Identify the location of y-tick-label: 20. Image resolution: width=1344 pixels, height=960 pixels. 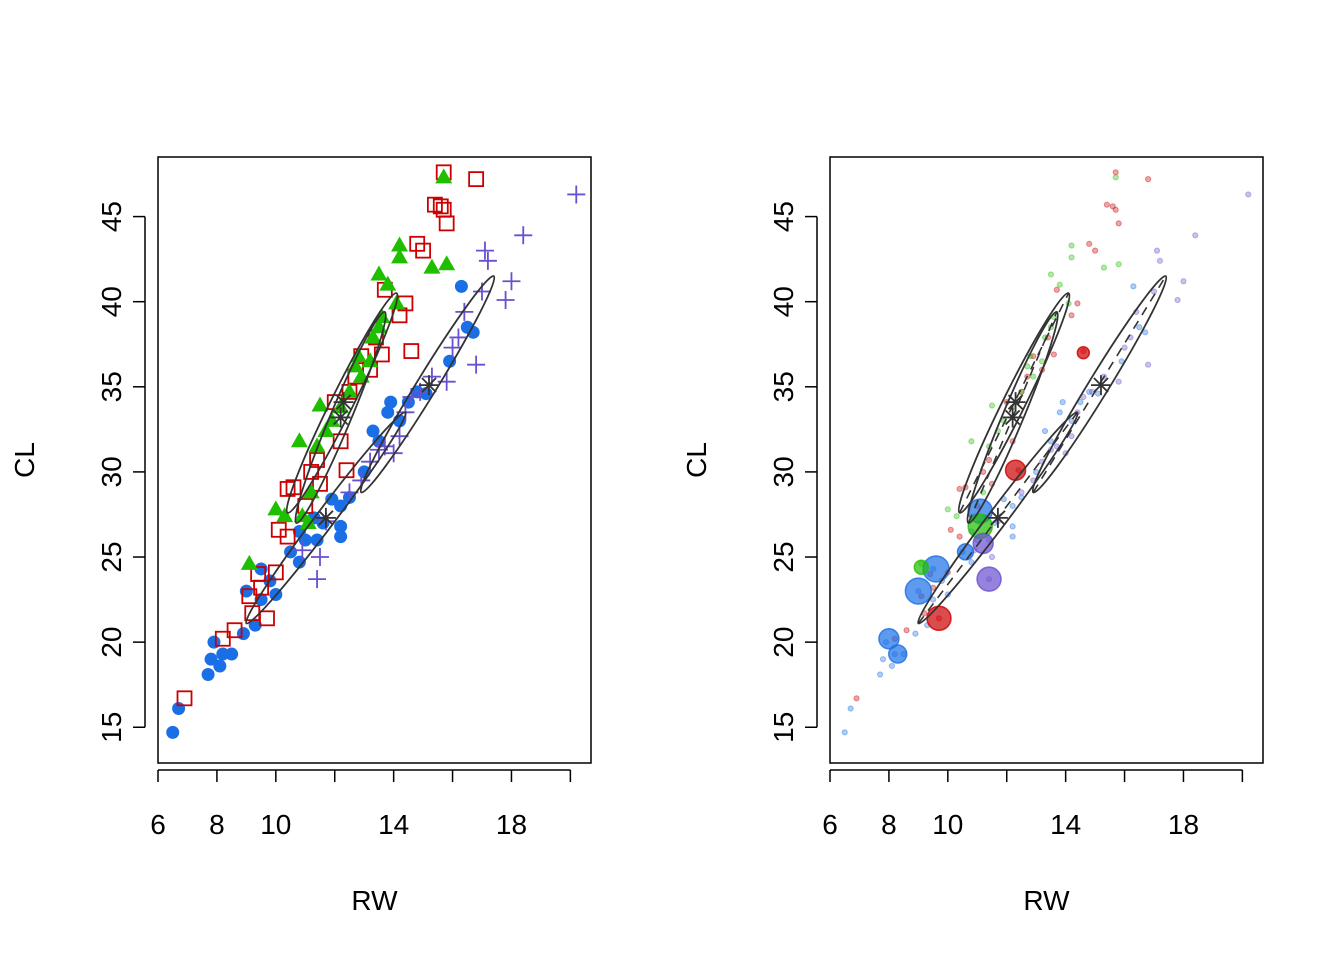
(111, 642).